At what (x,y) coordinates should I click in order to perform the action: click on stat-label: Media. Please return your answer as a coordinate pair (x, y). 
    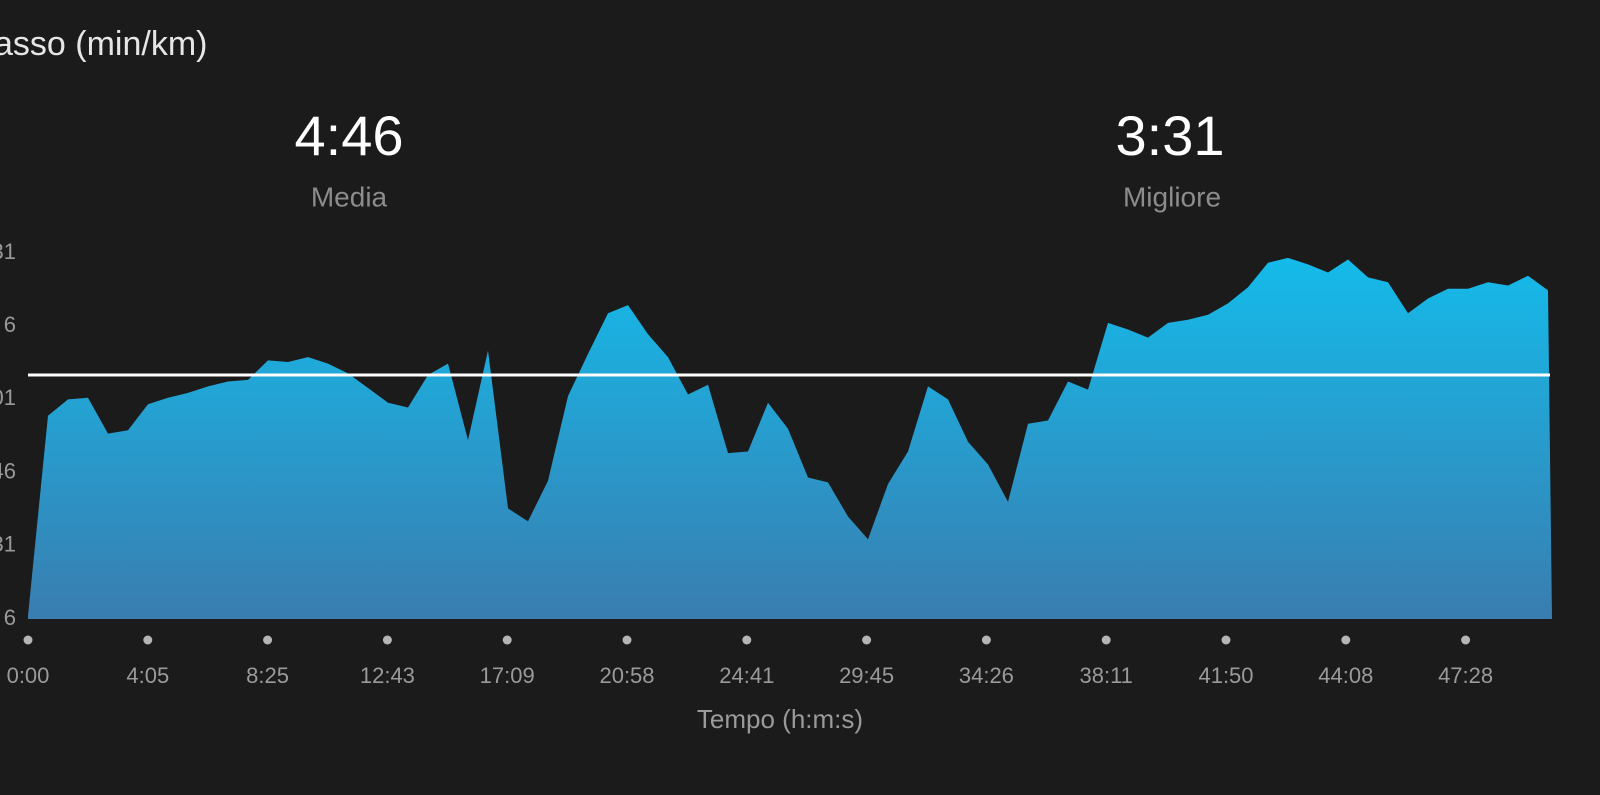
    Looking at the image, I should click on (349, 196).